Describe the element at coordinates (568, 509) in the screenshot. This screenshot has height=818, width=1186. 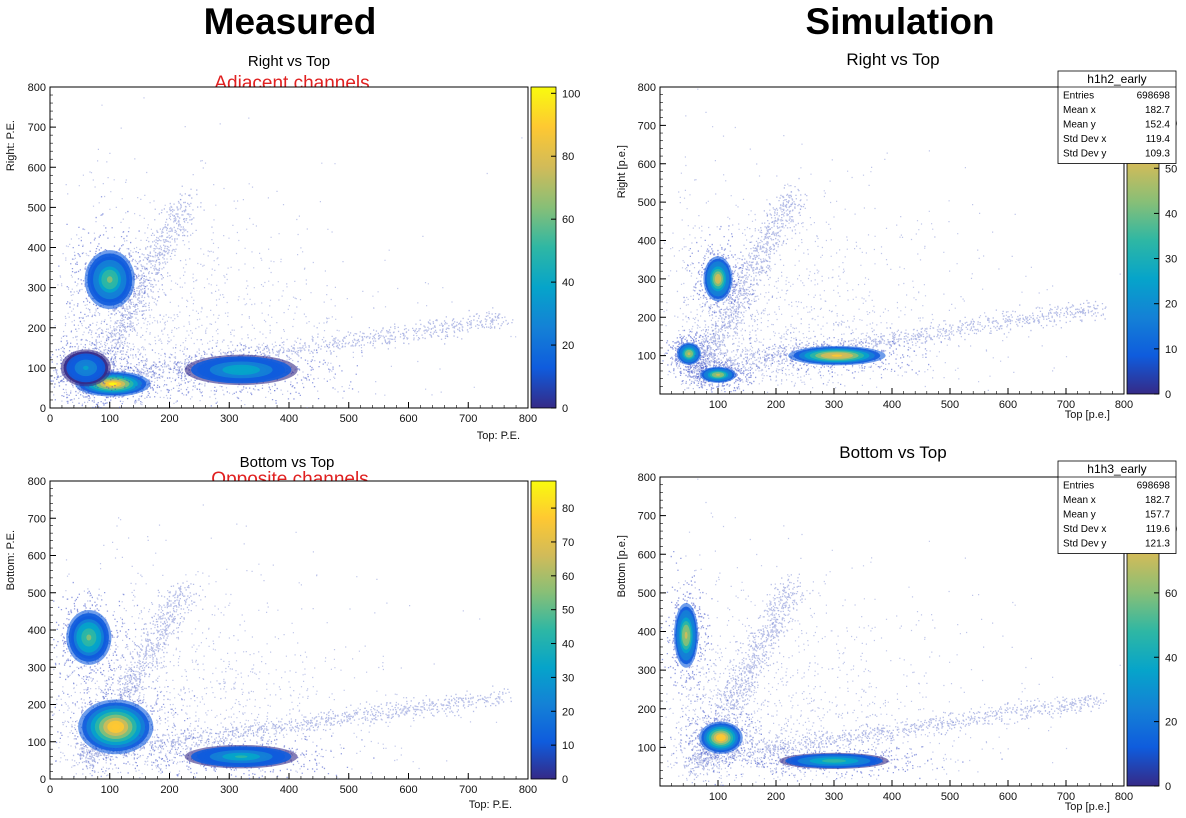
I see `z-tick-label: 80` at that location.